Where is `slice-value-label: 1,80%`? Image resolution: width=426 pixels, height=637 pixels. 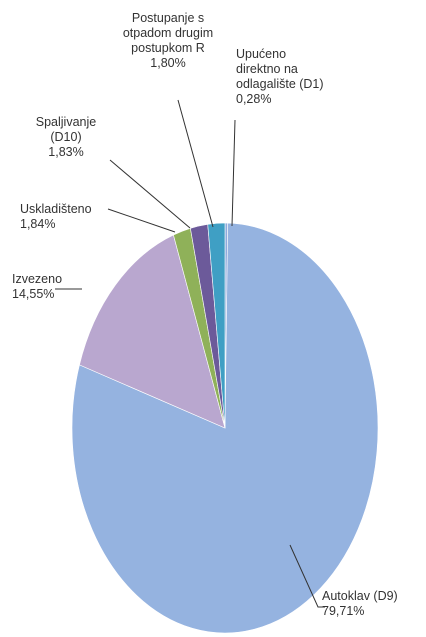 slice-value-label: 1,80% is located at coordinates (167, 63).